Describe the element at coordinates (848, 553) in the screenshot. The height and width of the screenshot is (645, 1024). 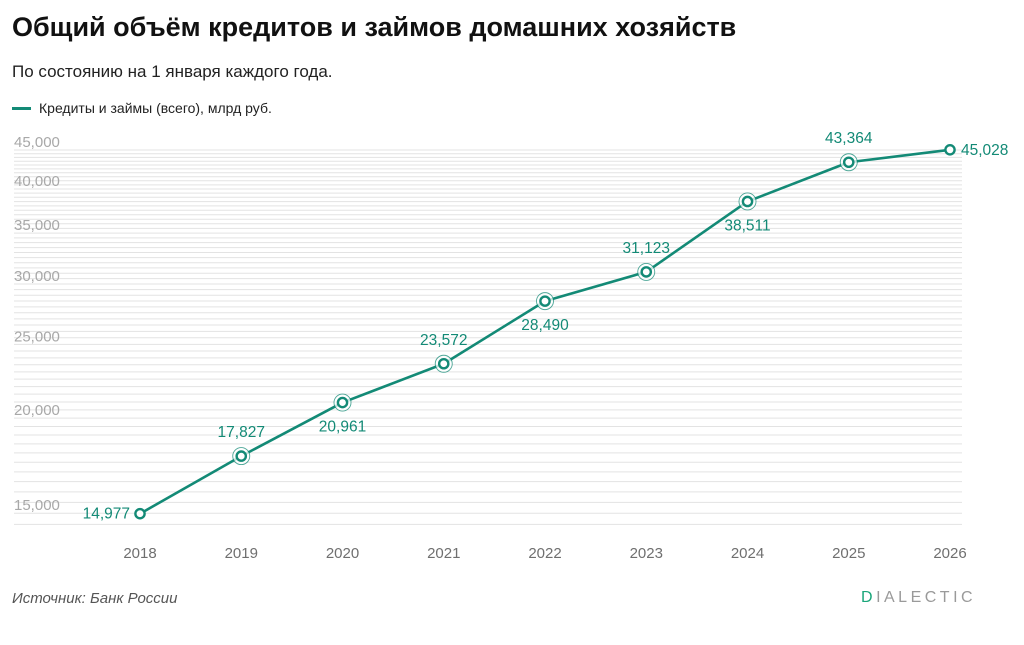
I see `x-tick-label: 2025` at that location.